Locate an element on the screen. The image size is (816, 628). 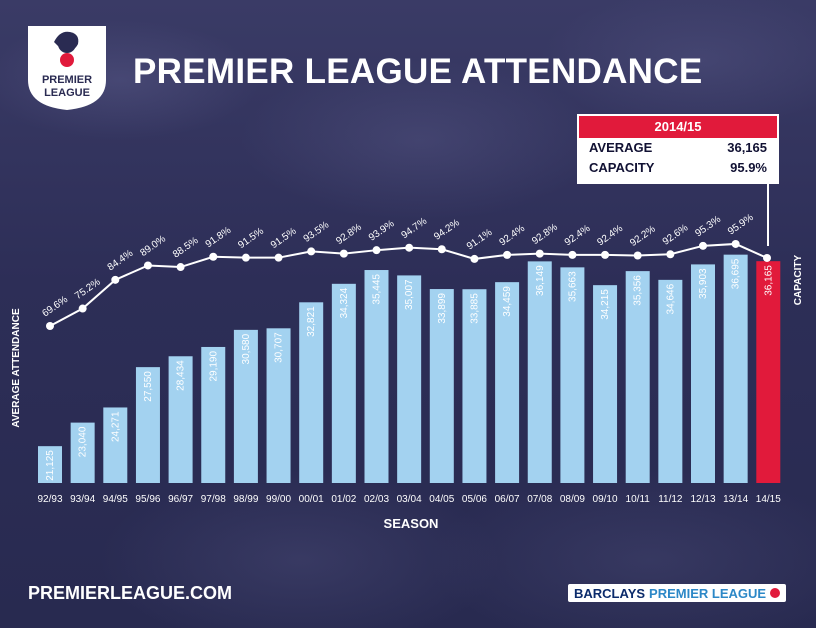
capacity-label: 84.4% is located at coordinates (121, 260).